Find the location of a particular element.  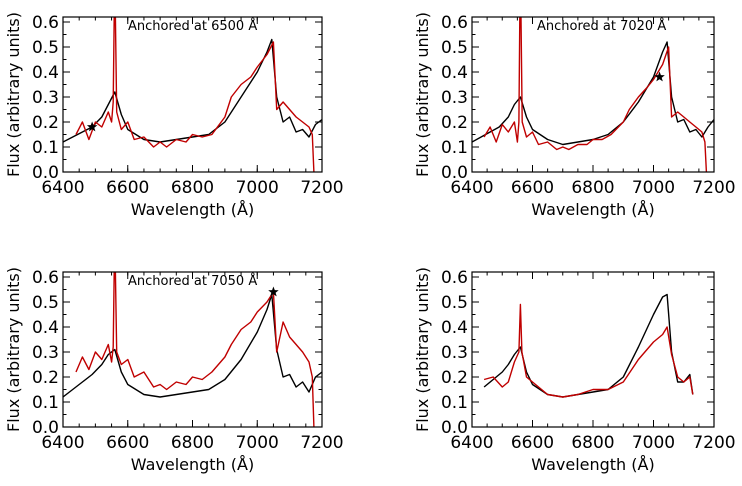

anchor-star-marker is located at coordinates (659, 77).